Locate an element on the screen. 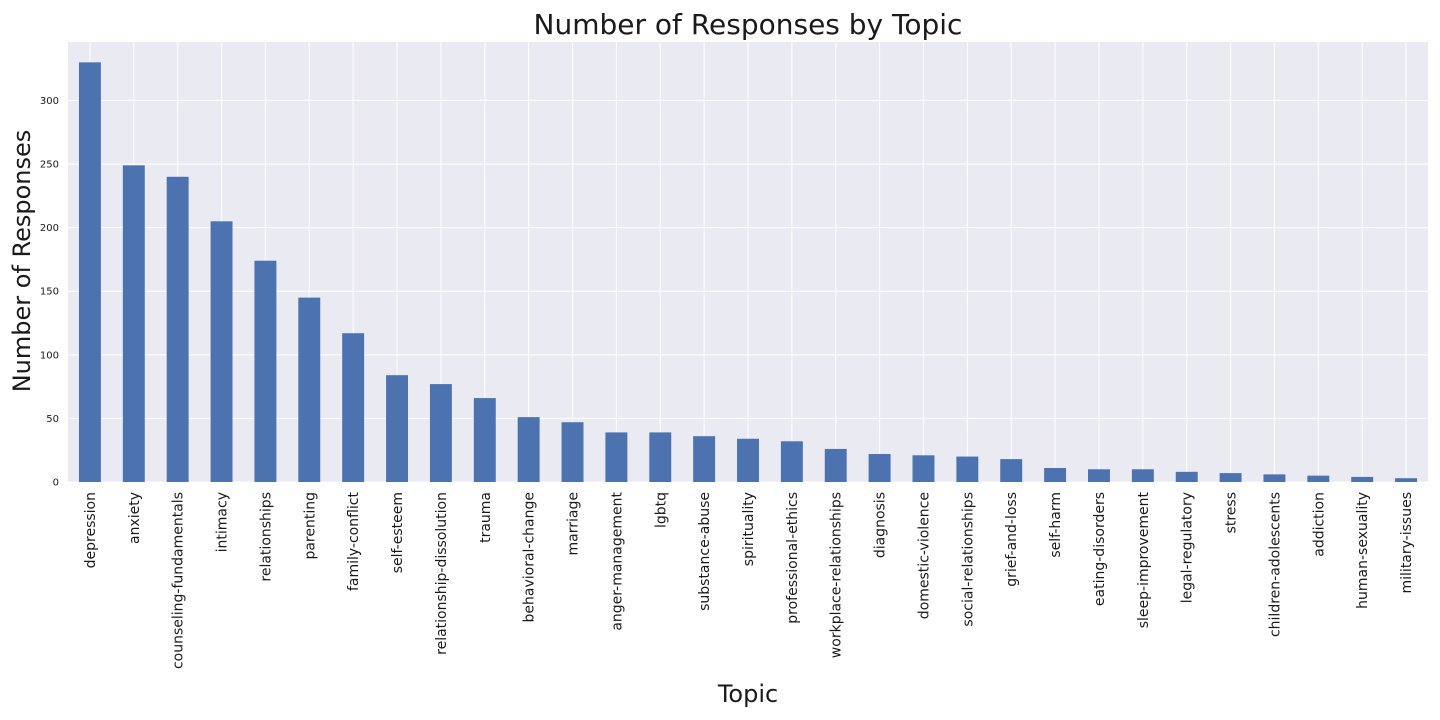 This screenshot has width=1440, height=720. x-tick-label: relationships is located at coordinates (266, 537).